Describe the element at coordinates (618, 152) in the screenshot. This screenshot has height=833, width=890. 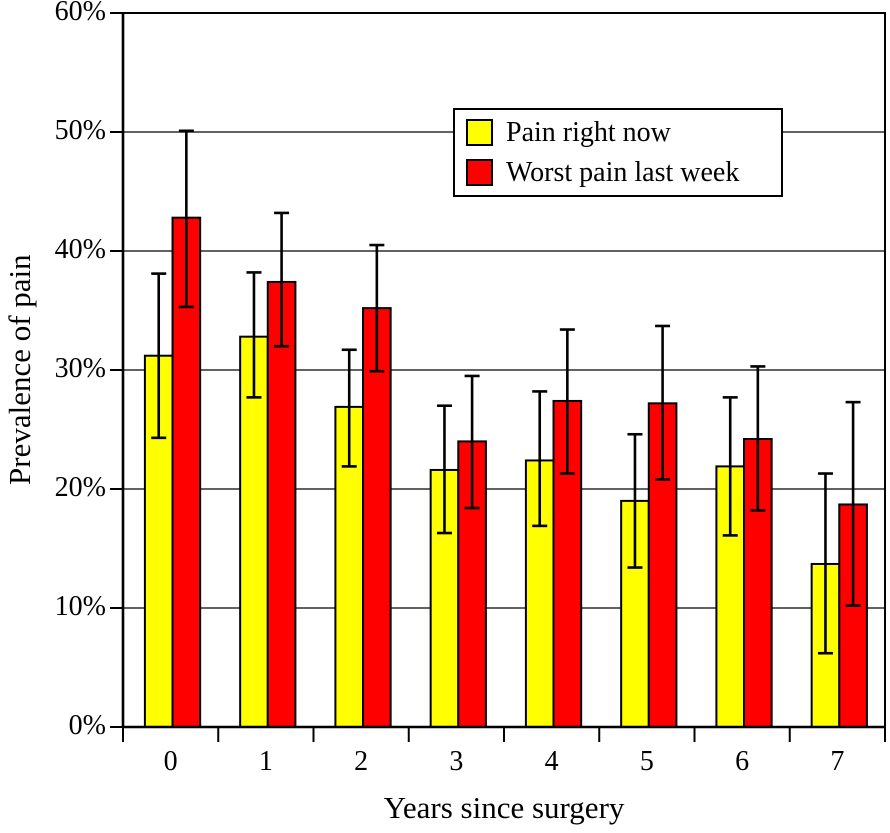
I see `legend: Pain right now Worst pain last week` at that location.